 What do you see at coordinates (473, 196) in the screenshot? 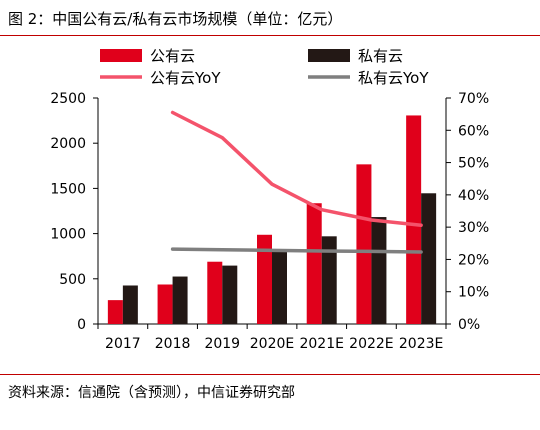
I see `y-tick-label-right: 40%` at bounding box center [473, 196].